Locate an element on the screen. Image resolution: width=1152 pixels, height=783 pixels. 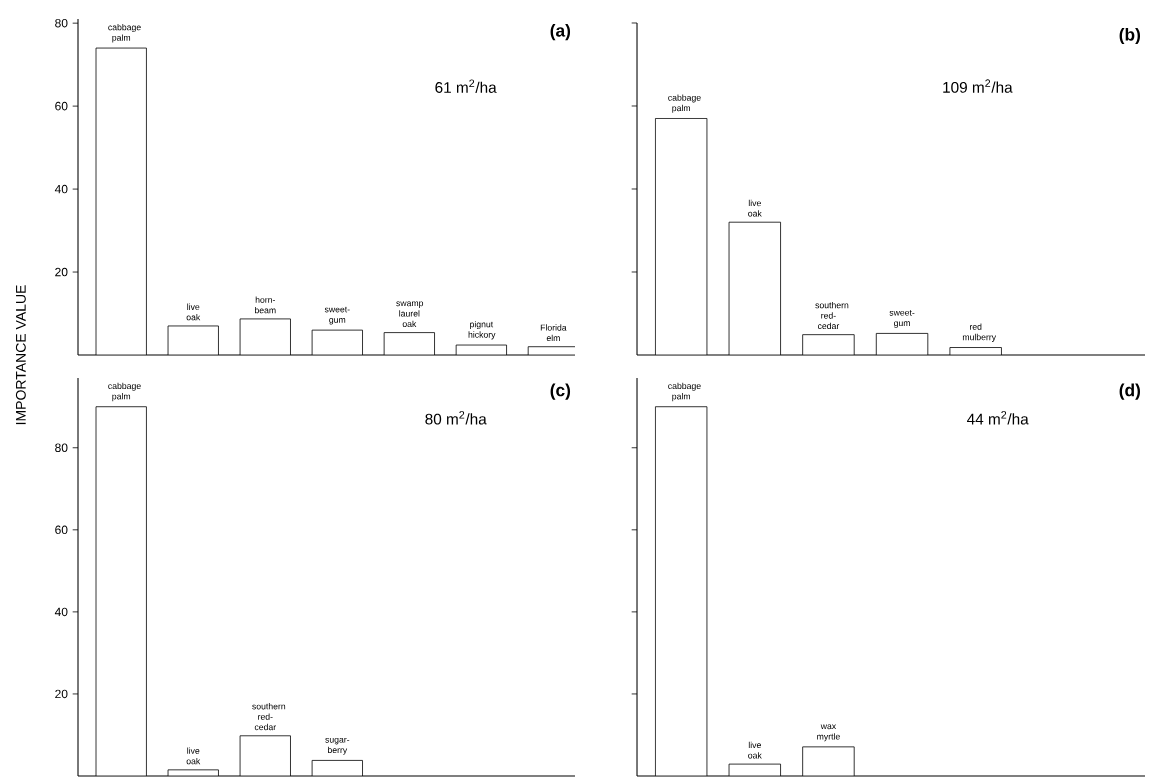
x-tick-label: wax myrtle is located at coordinates (828, 733).